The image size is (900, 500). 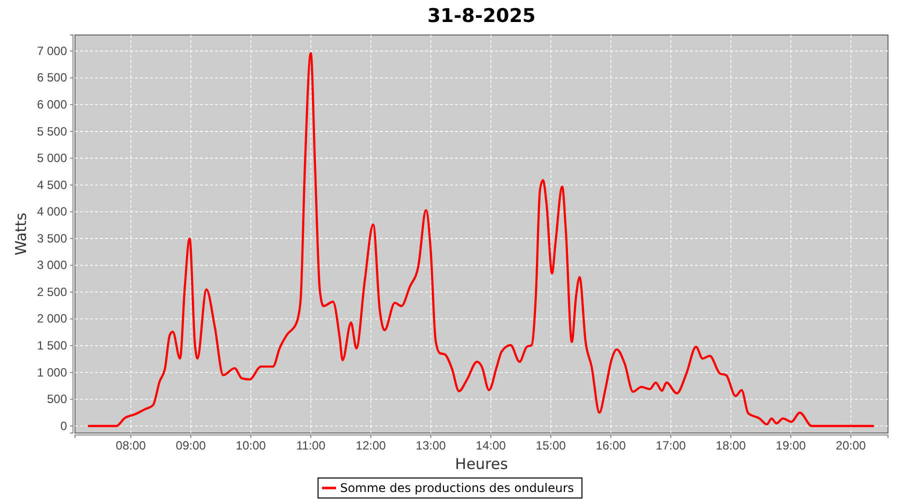 What do you see at coordinates (52, 345) in the screenshot?
I see `y-tick-label: 1 500` at bounding box center [52, 345].